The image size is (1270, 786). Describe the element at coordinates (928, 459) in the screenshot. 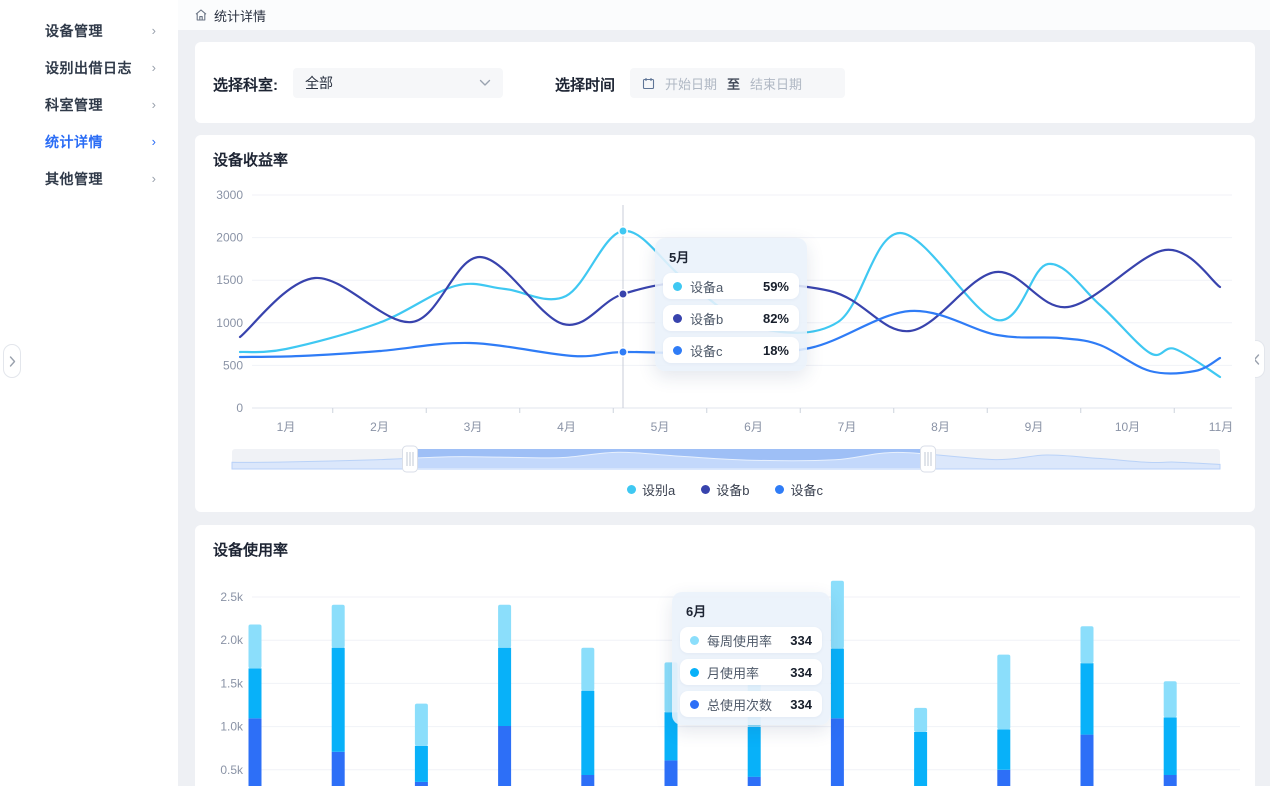

I see `datazoom-handle-right` at that location.